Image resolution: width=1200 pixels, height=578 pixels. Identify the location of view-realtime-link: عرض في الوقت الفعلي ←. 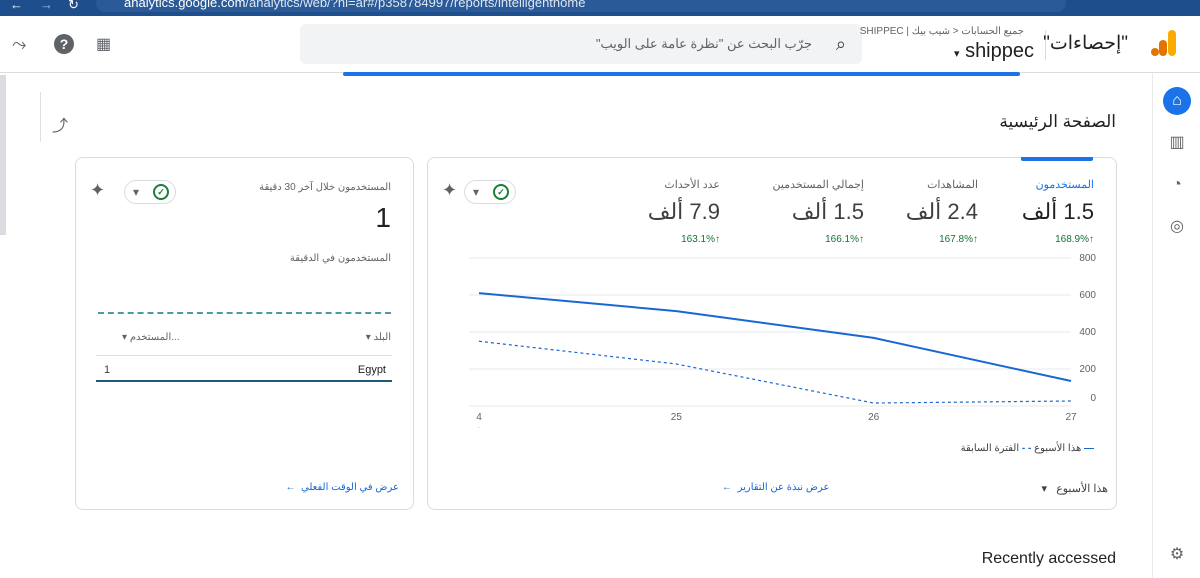
(342, 487).